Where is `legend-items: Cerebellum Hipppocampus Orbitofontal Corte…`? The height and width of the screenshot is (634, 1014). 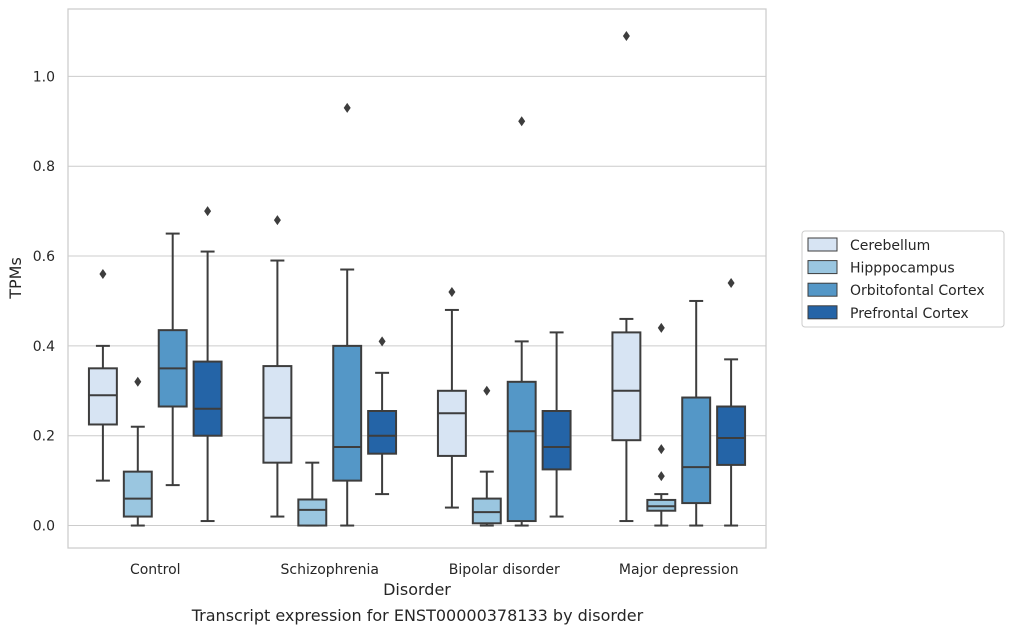
legend-items: Cerebellum Hipppocampus Orbitofontal Corte… is located at coordinates (896, 279).